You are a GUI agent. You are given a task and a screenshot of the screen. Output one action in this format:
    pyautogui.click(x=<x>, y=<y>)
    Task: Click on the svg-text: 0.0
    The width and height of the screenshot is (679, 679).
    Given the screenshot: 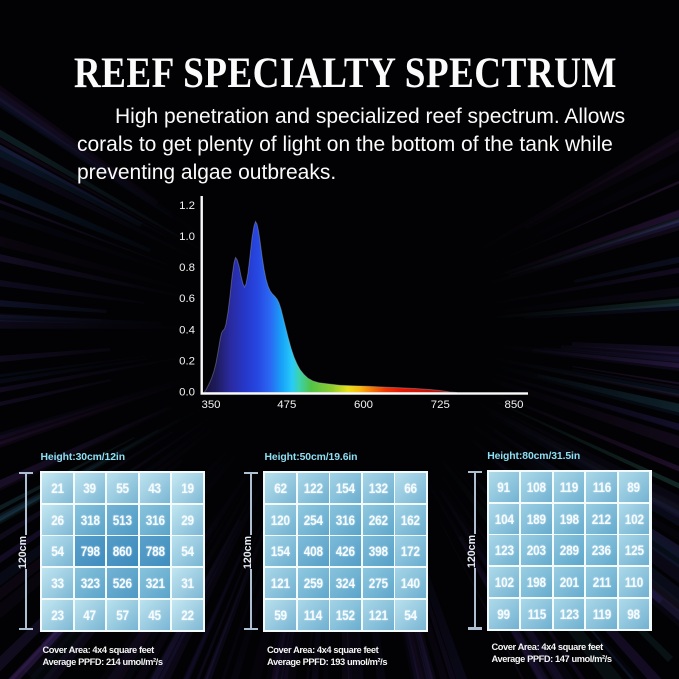 What is the action you would take?
    pyautogui.click(x=187, y=393)
    